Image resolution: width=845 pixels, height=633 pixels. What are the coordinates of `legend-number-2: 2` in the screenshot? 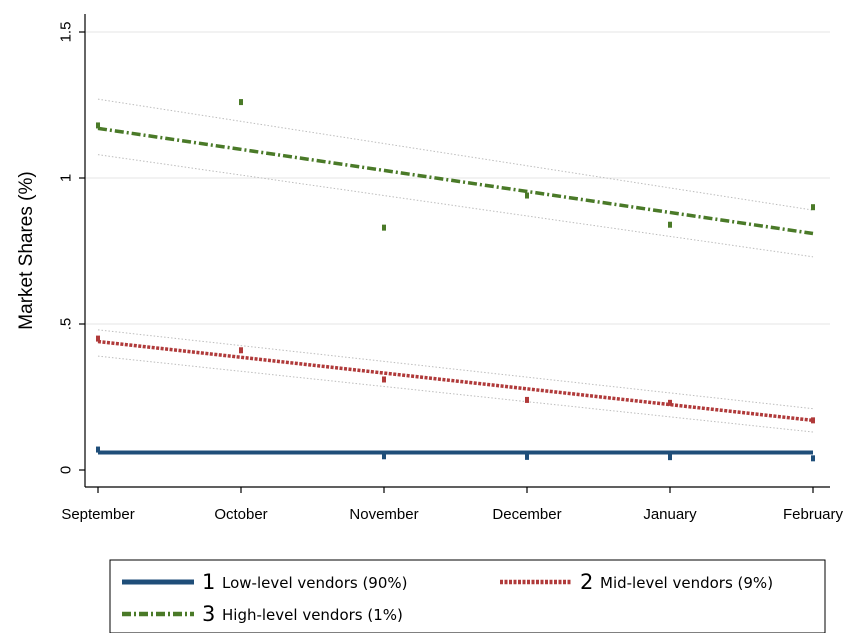 It's located at (586, 582).